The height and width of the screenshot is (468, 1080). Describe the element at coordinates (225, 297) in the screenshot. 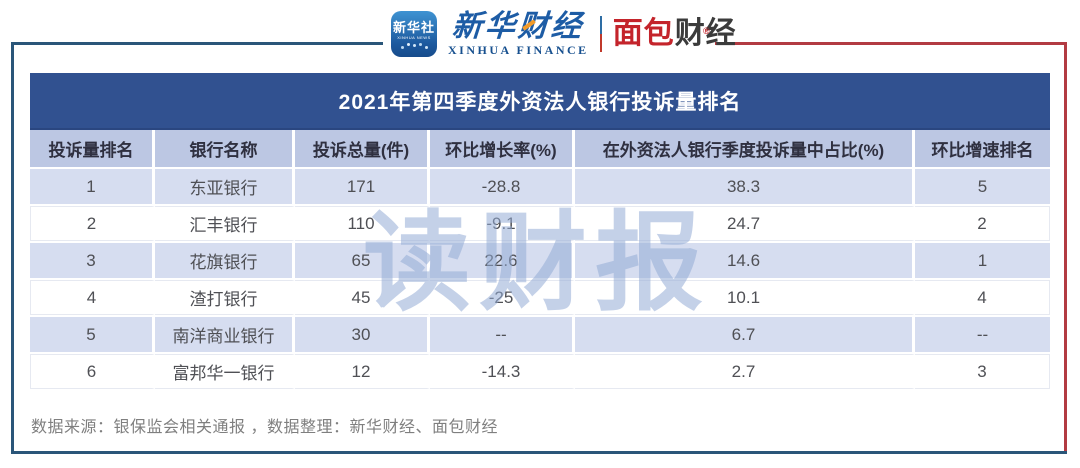

I see `cell-bank: 渣打银行` at that location.